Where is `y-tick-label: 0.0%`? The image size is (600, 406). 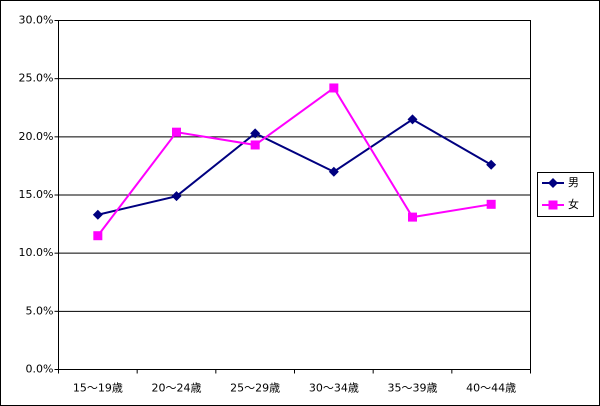 y-tick-label: 0.0% is located at coordinates (40, 369).